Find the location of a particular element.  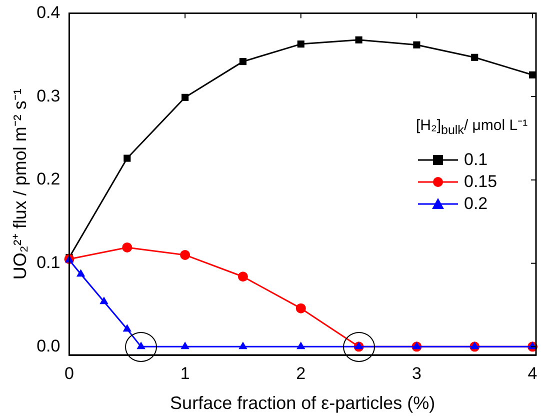

x-tick-label: 4 is located at coordinates (533, 373).